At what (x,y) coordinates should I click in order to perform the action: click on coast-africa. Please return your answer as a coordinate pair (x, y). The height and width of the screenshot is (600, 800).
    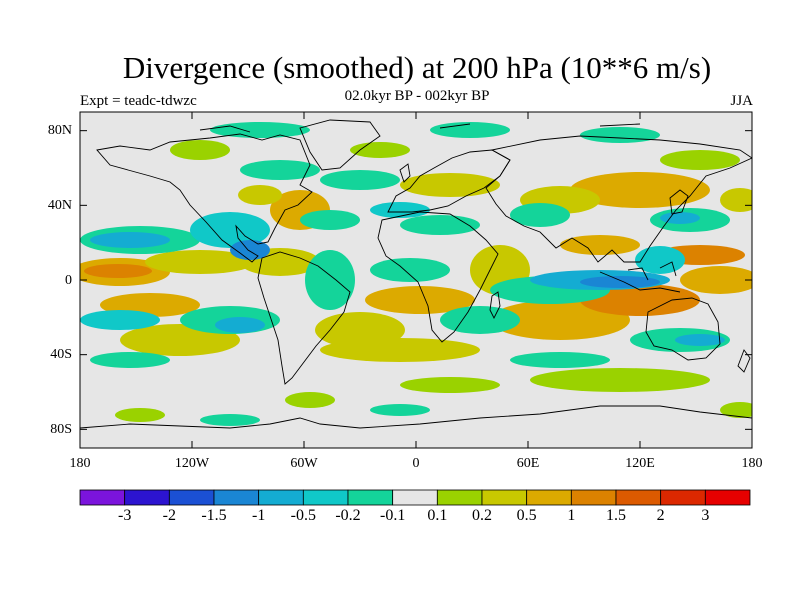
    Looking at the image, I should click on (438, 277).